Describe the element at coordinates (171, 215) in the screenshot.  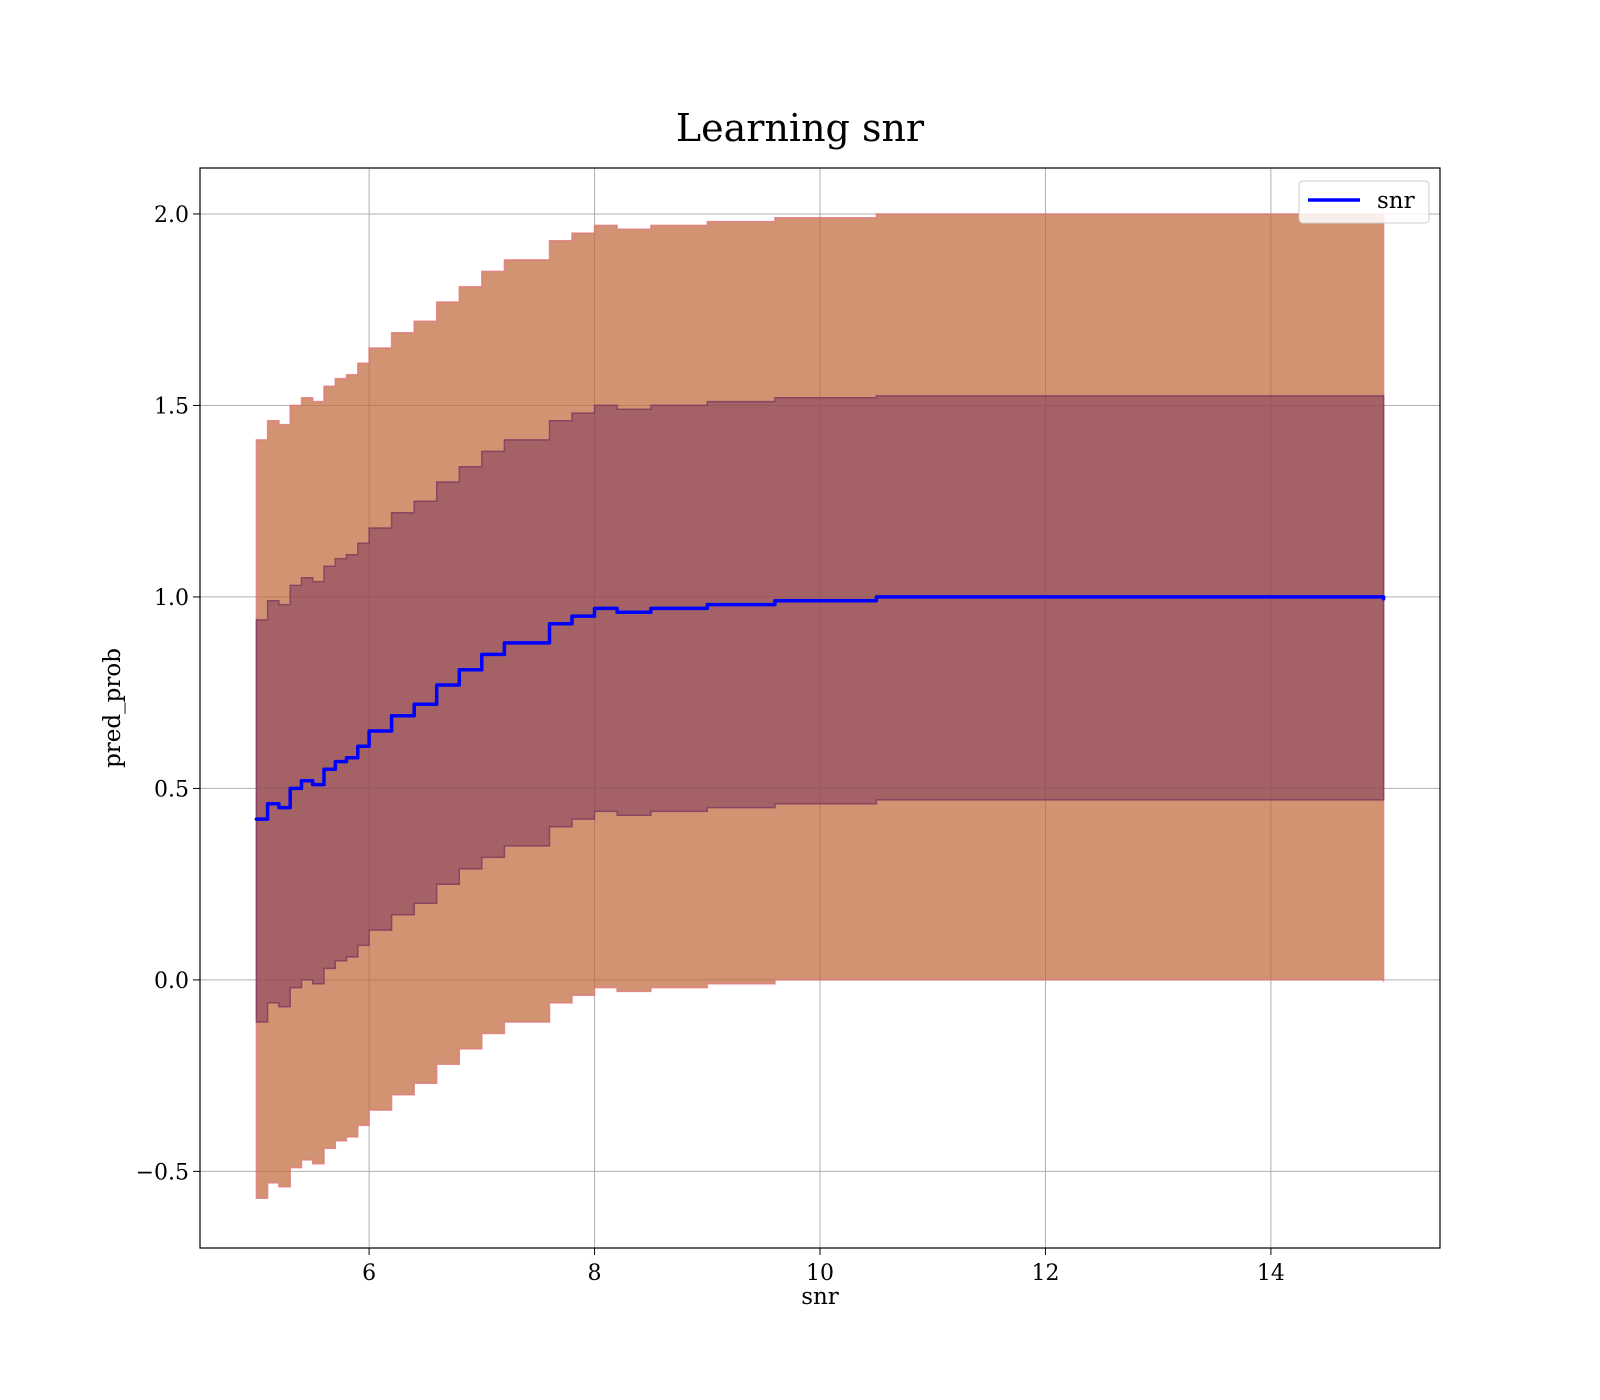
I see `y-tick-label: 2.0` at that location.